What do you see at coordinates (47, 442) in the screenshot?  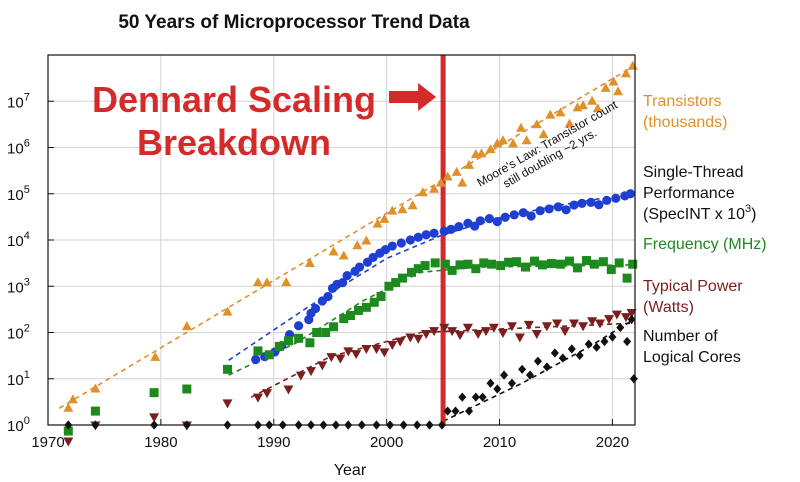 I see `x-tick-label: 1970` at bounding box center [47, 442].